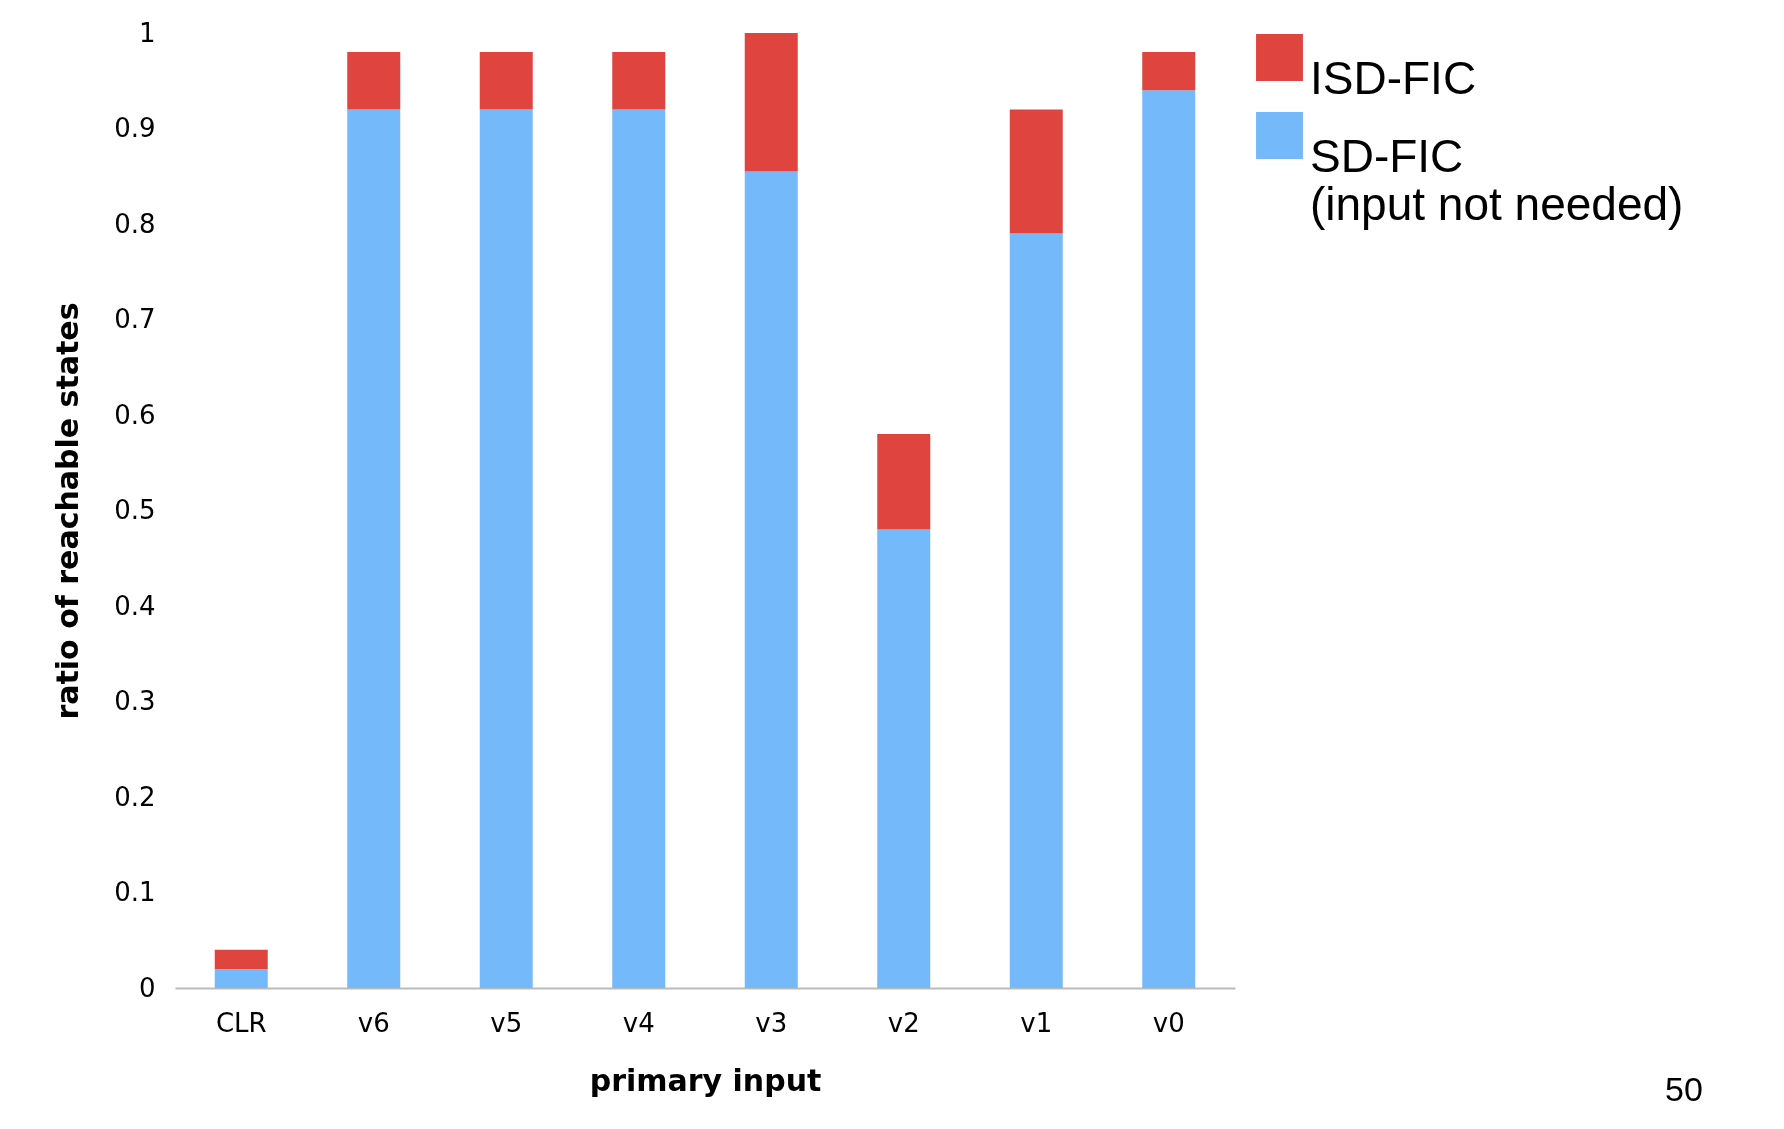 This screenshot has height=1129, width=1784. I want to click on x-tick-label: v3, so click(771, 1022).